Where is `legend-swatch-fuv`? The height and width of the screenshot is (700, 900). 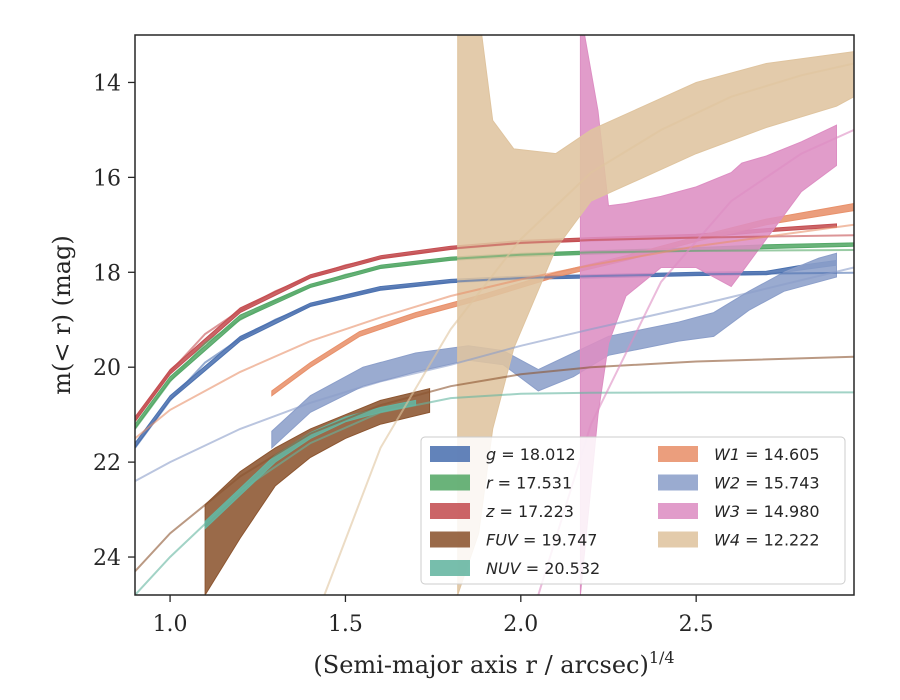
legend-swatch-fuv is located at coordinates (450, 539).